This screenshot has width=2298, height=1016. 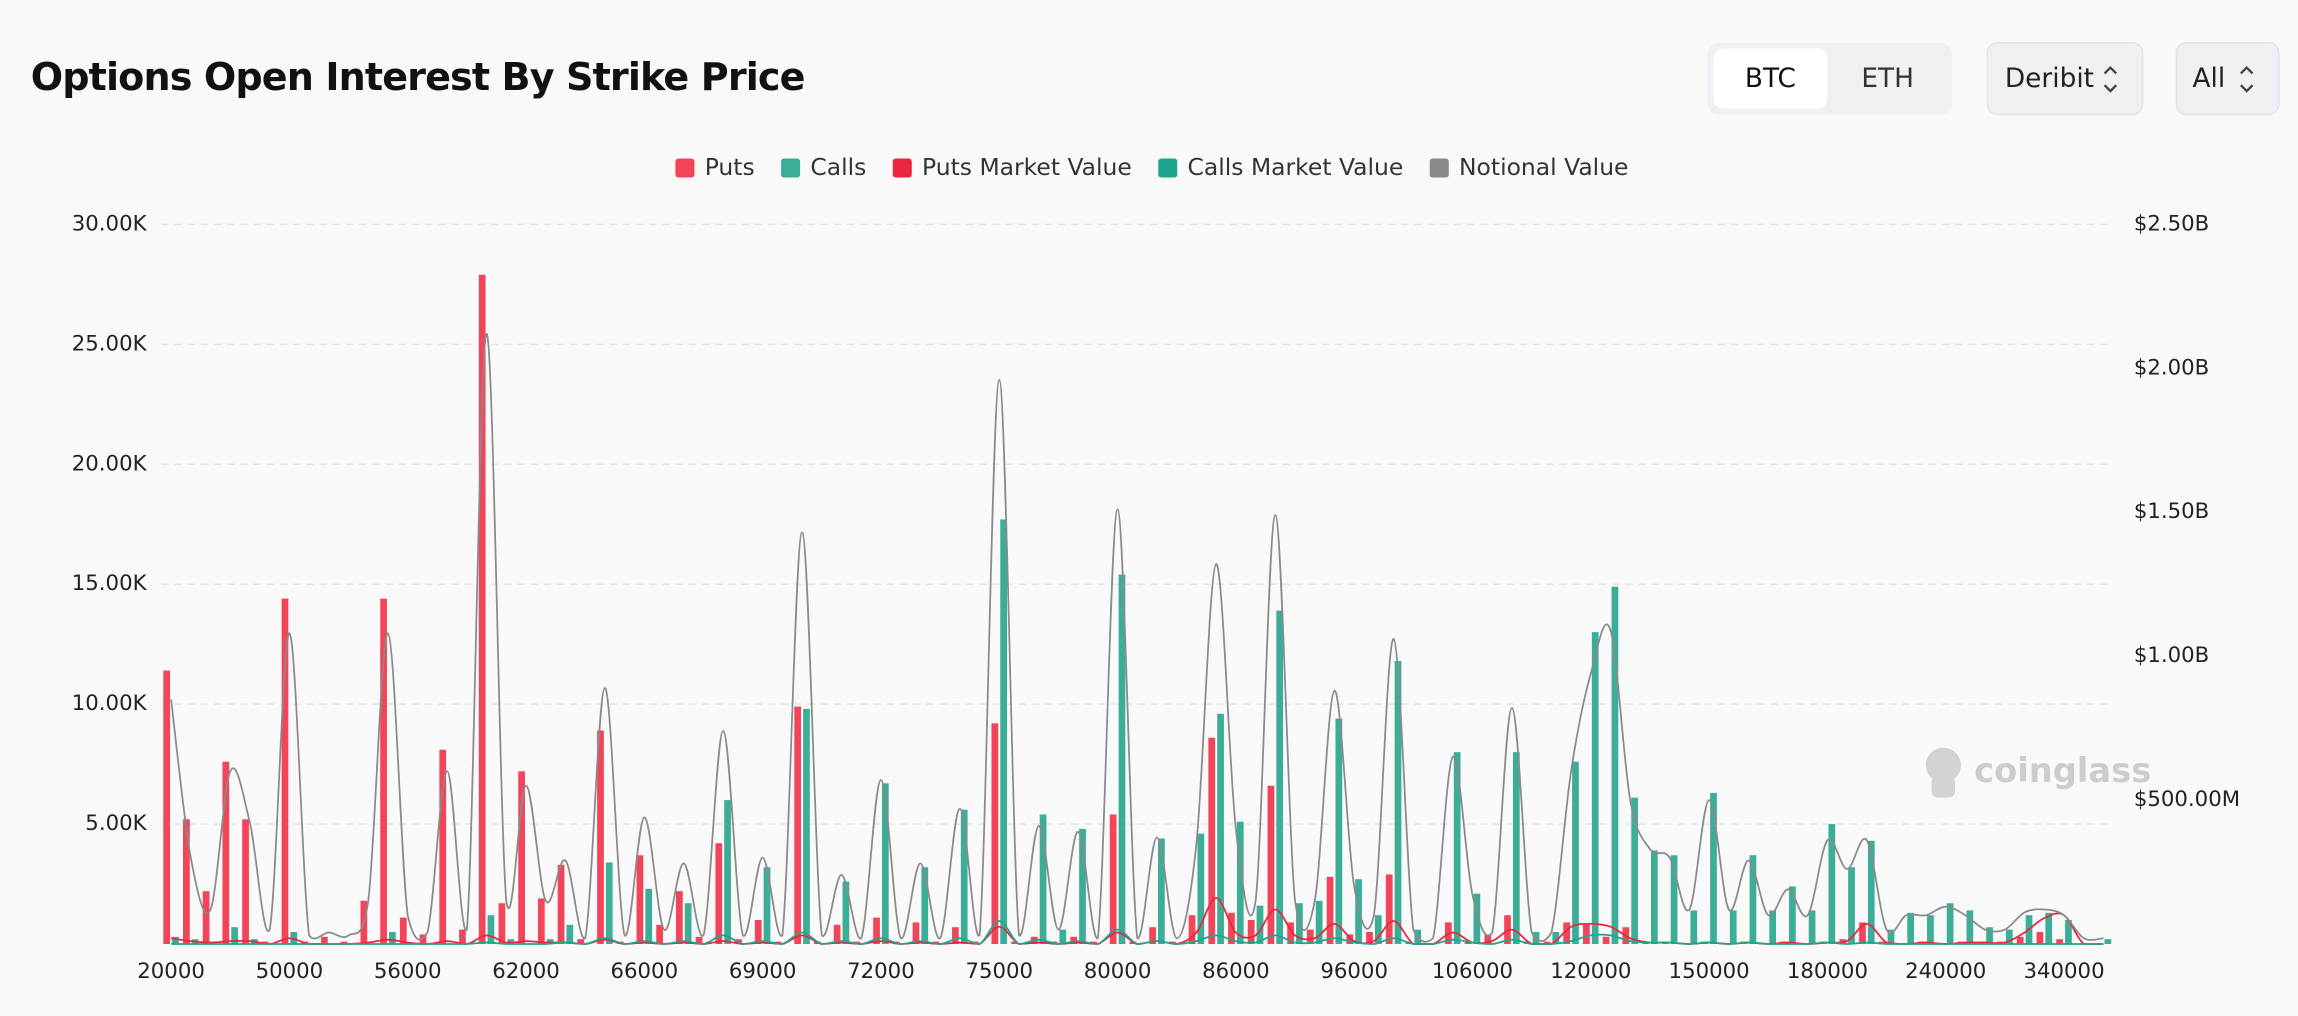 I want to click on x-tick-label: 75000, so click(x=999, y=971).